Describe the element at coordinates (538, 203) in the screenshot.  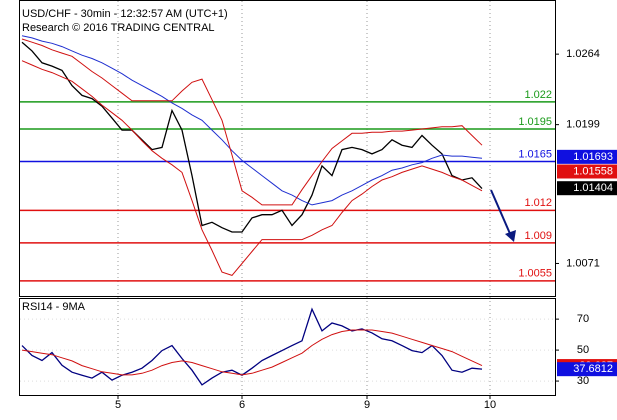
I see `level-label: 1.012` at that location.